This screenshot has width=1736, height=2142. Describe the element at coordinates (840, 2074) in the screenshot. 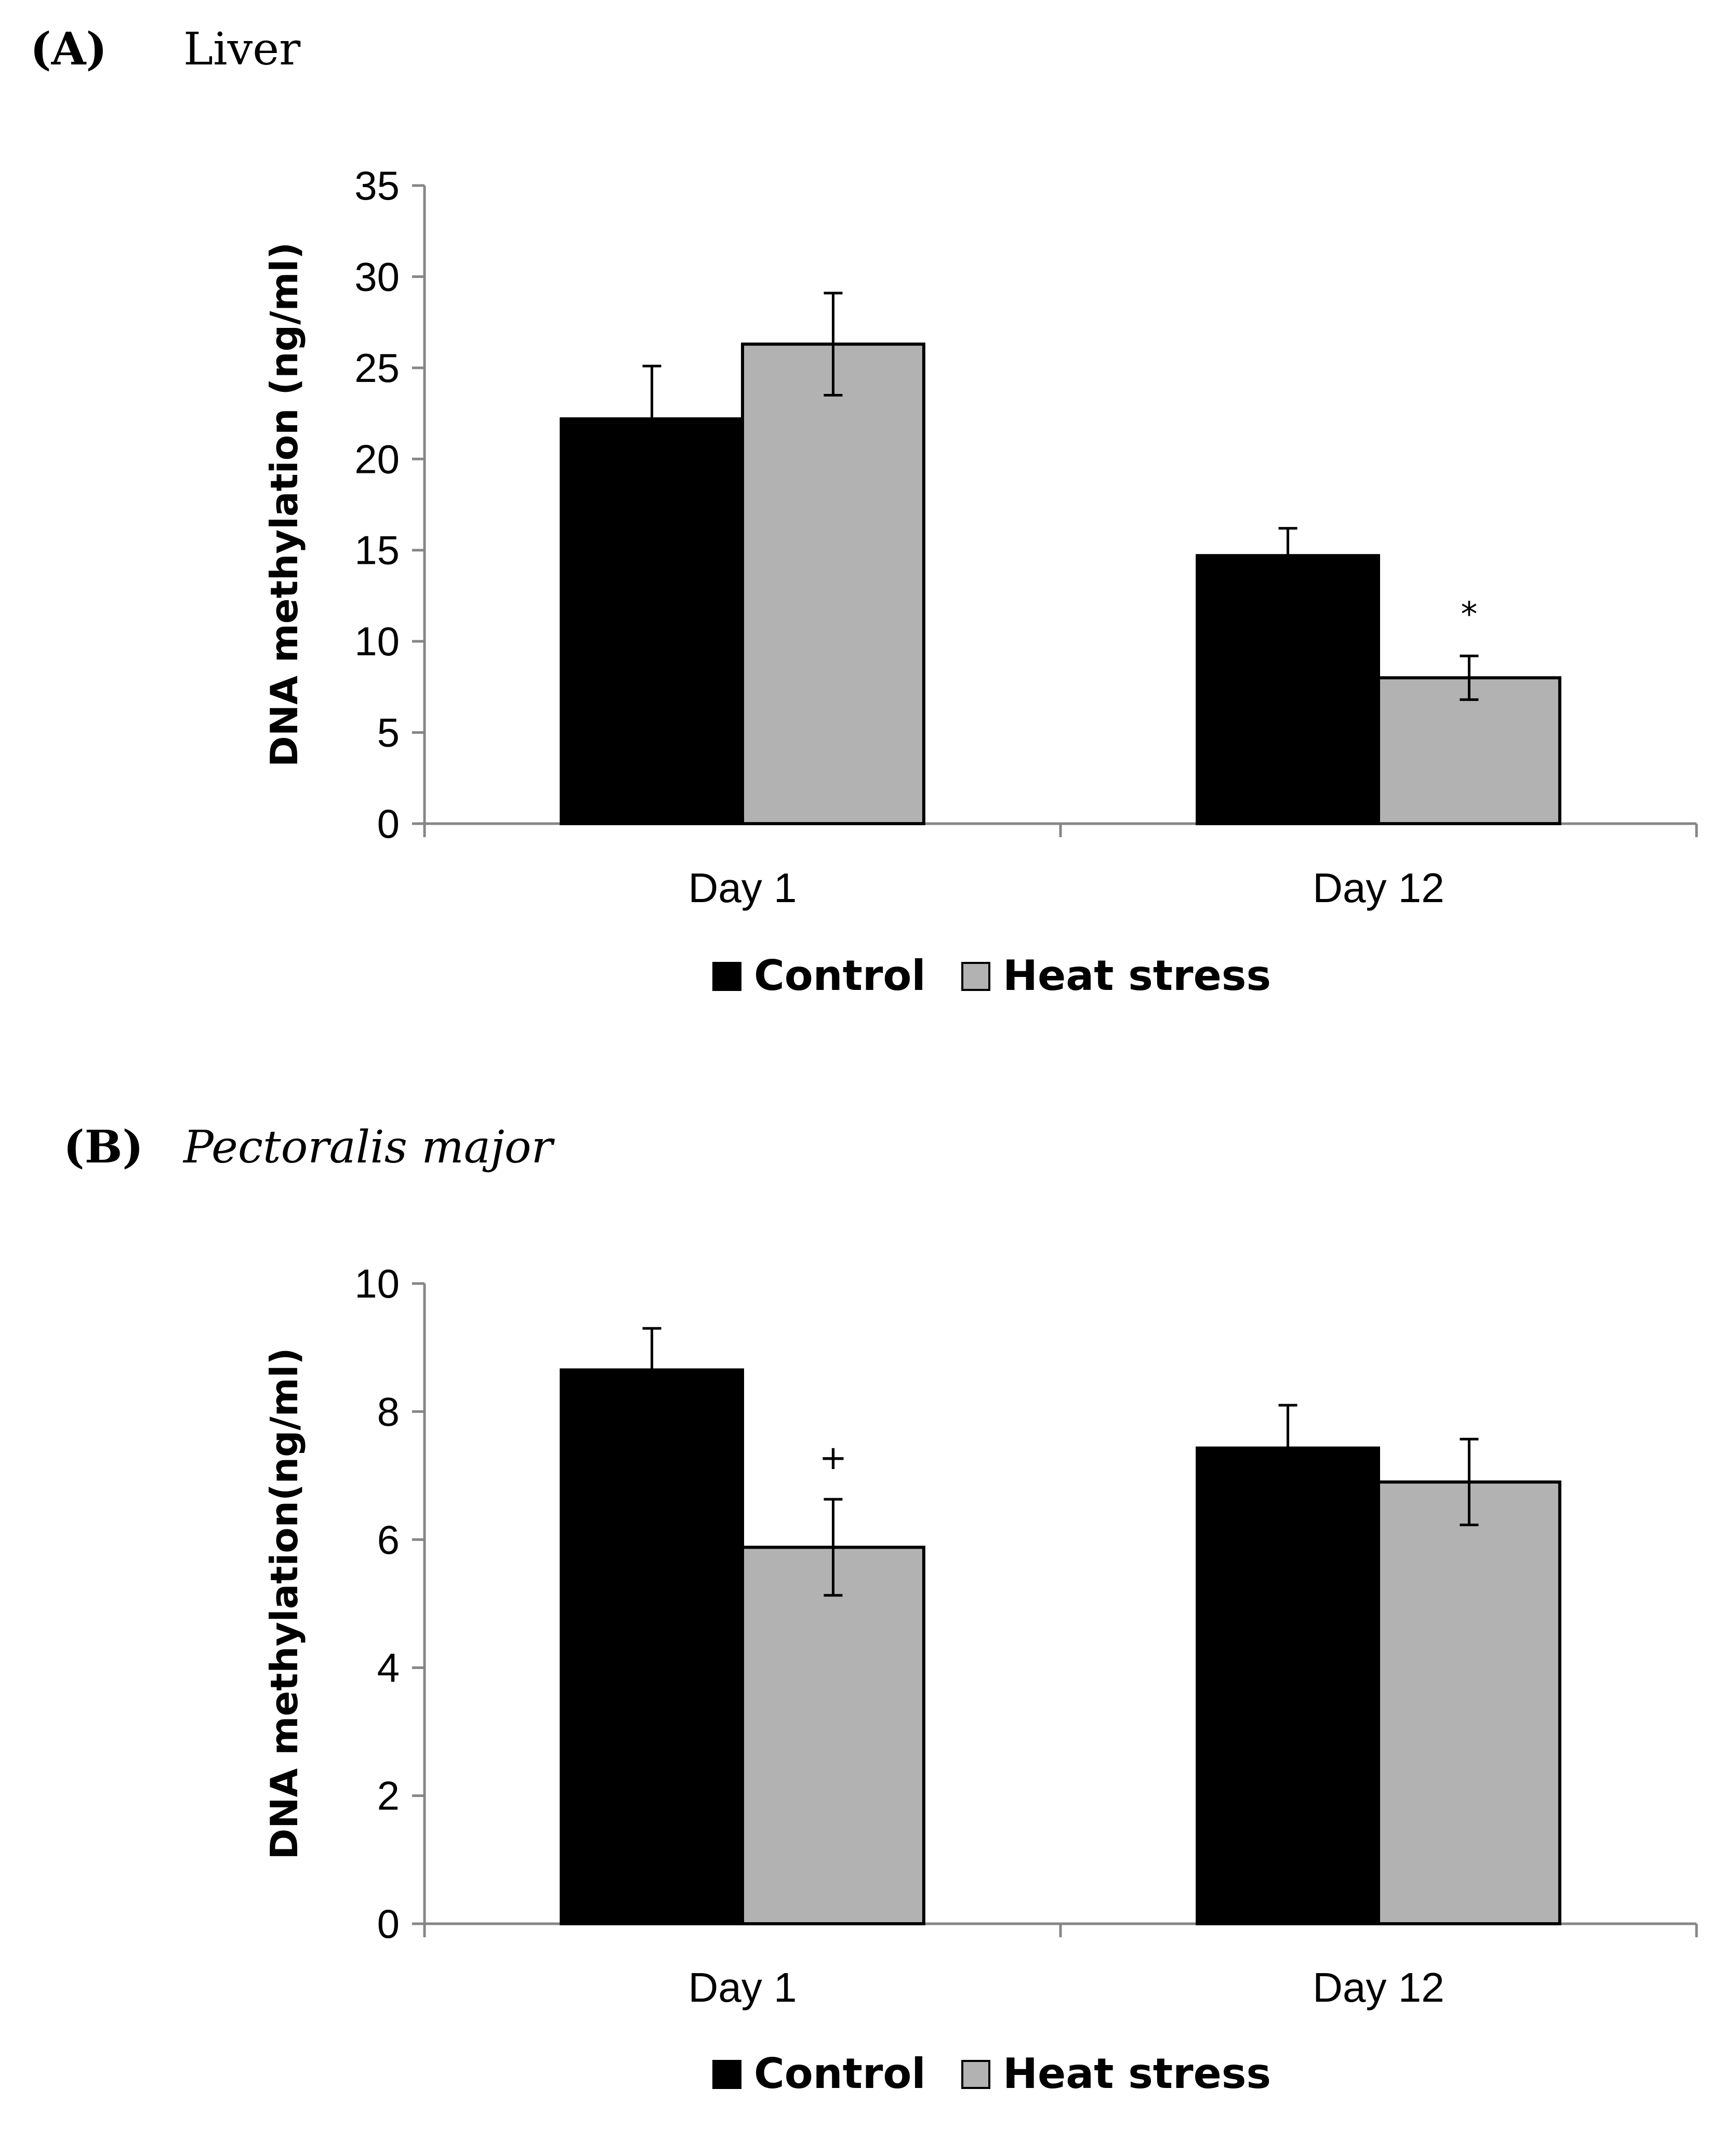

I see `panel-b-legend-label: Control` at that location.